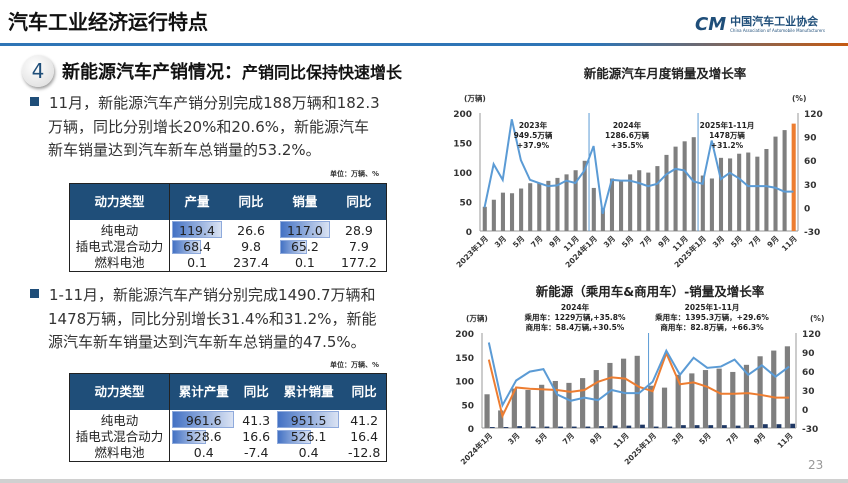 This screenshot has width=848, height=483. Describe the element at coordinates (727, 145) in the screenshot. I see `annotation: +31.2%` at that location.